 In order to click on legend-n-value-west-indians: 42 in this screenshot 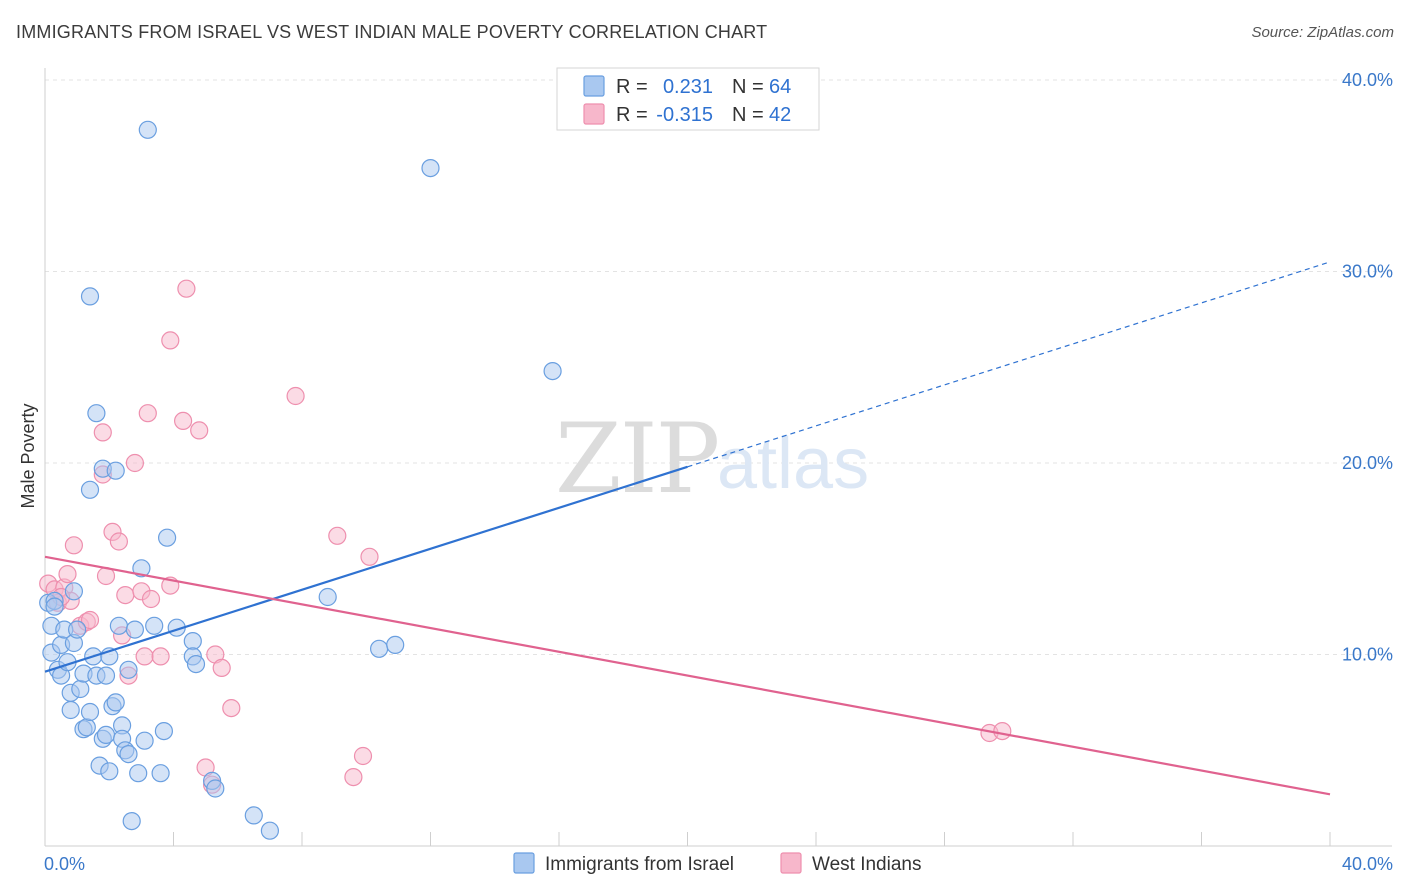, I will do `click(780, 115)`.